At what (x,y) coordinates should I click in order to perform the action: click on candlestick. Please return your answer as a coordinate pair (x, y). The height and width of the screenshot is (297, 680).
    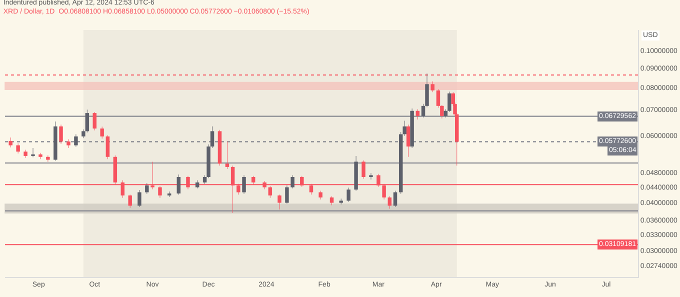
    Looking at the image, I should click on (227, 155).